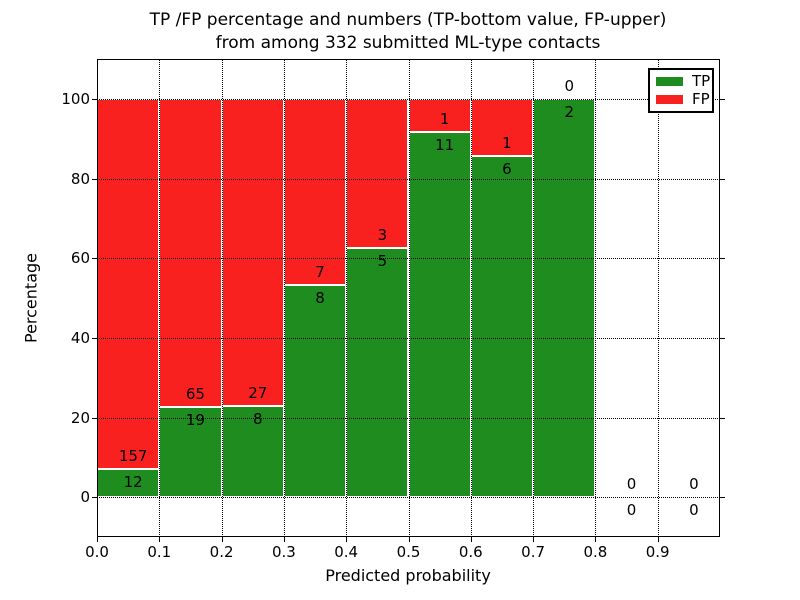  What do you see at coordinates (320, 271) in the screenshot?
I see `fp-count-label: 7` at bounding box center [320, 271].